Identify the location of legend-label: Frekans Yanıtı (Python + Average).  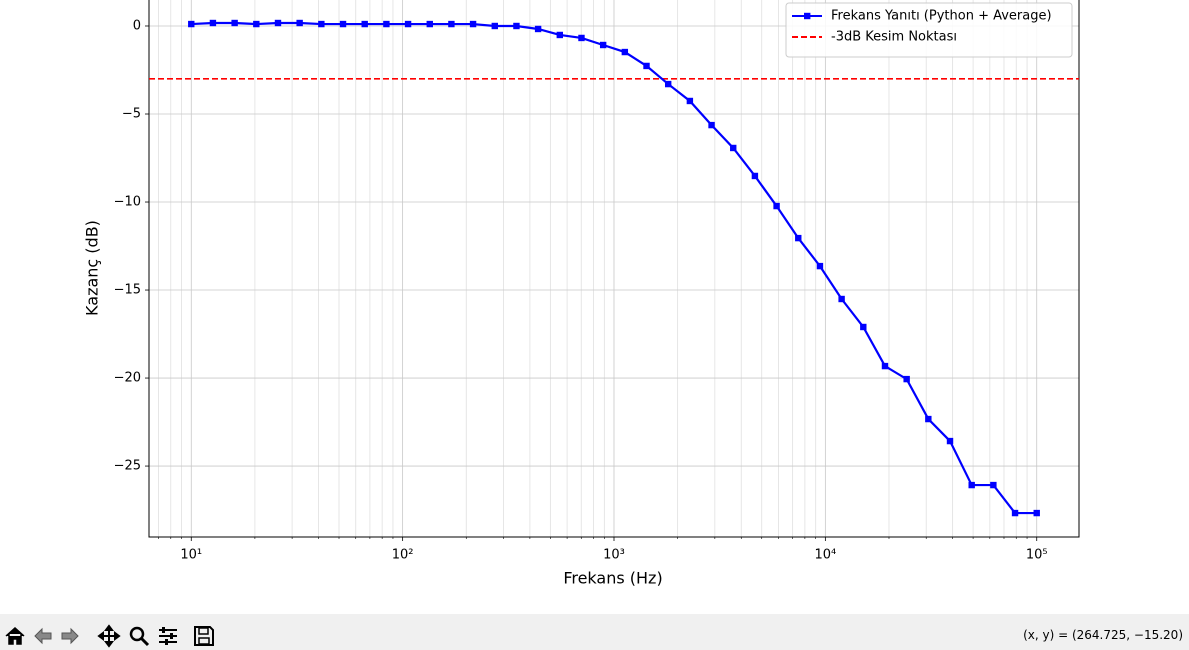
(941, 16).